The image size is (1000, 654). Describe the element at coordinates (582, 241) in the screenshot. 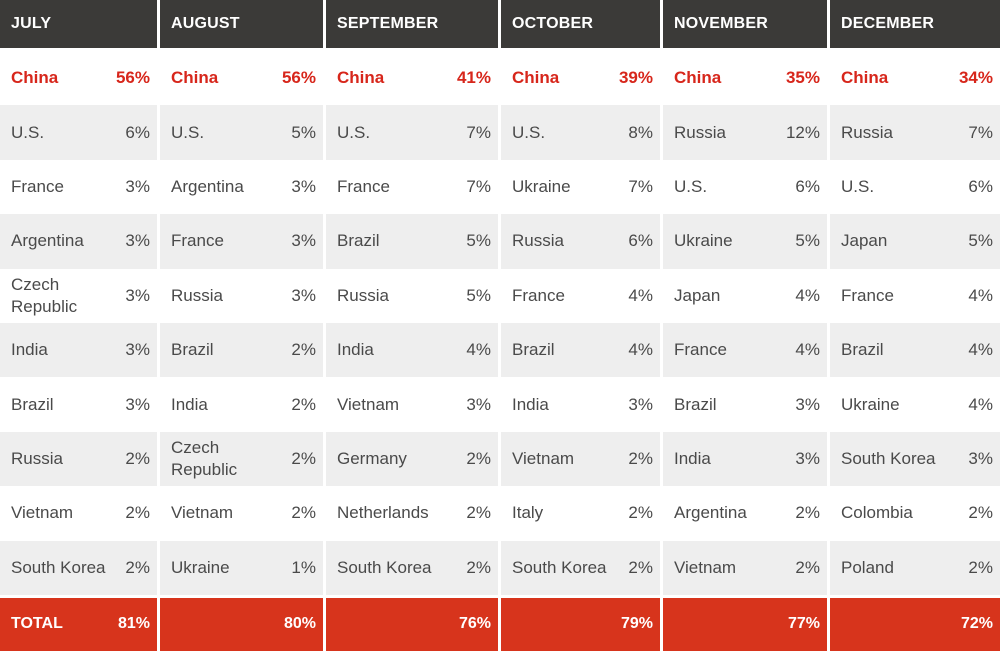

I see `table-cell: Russia 6%` at that location.